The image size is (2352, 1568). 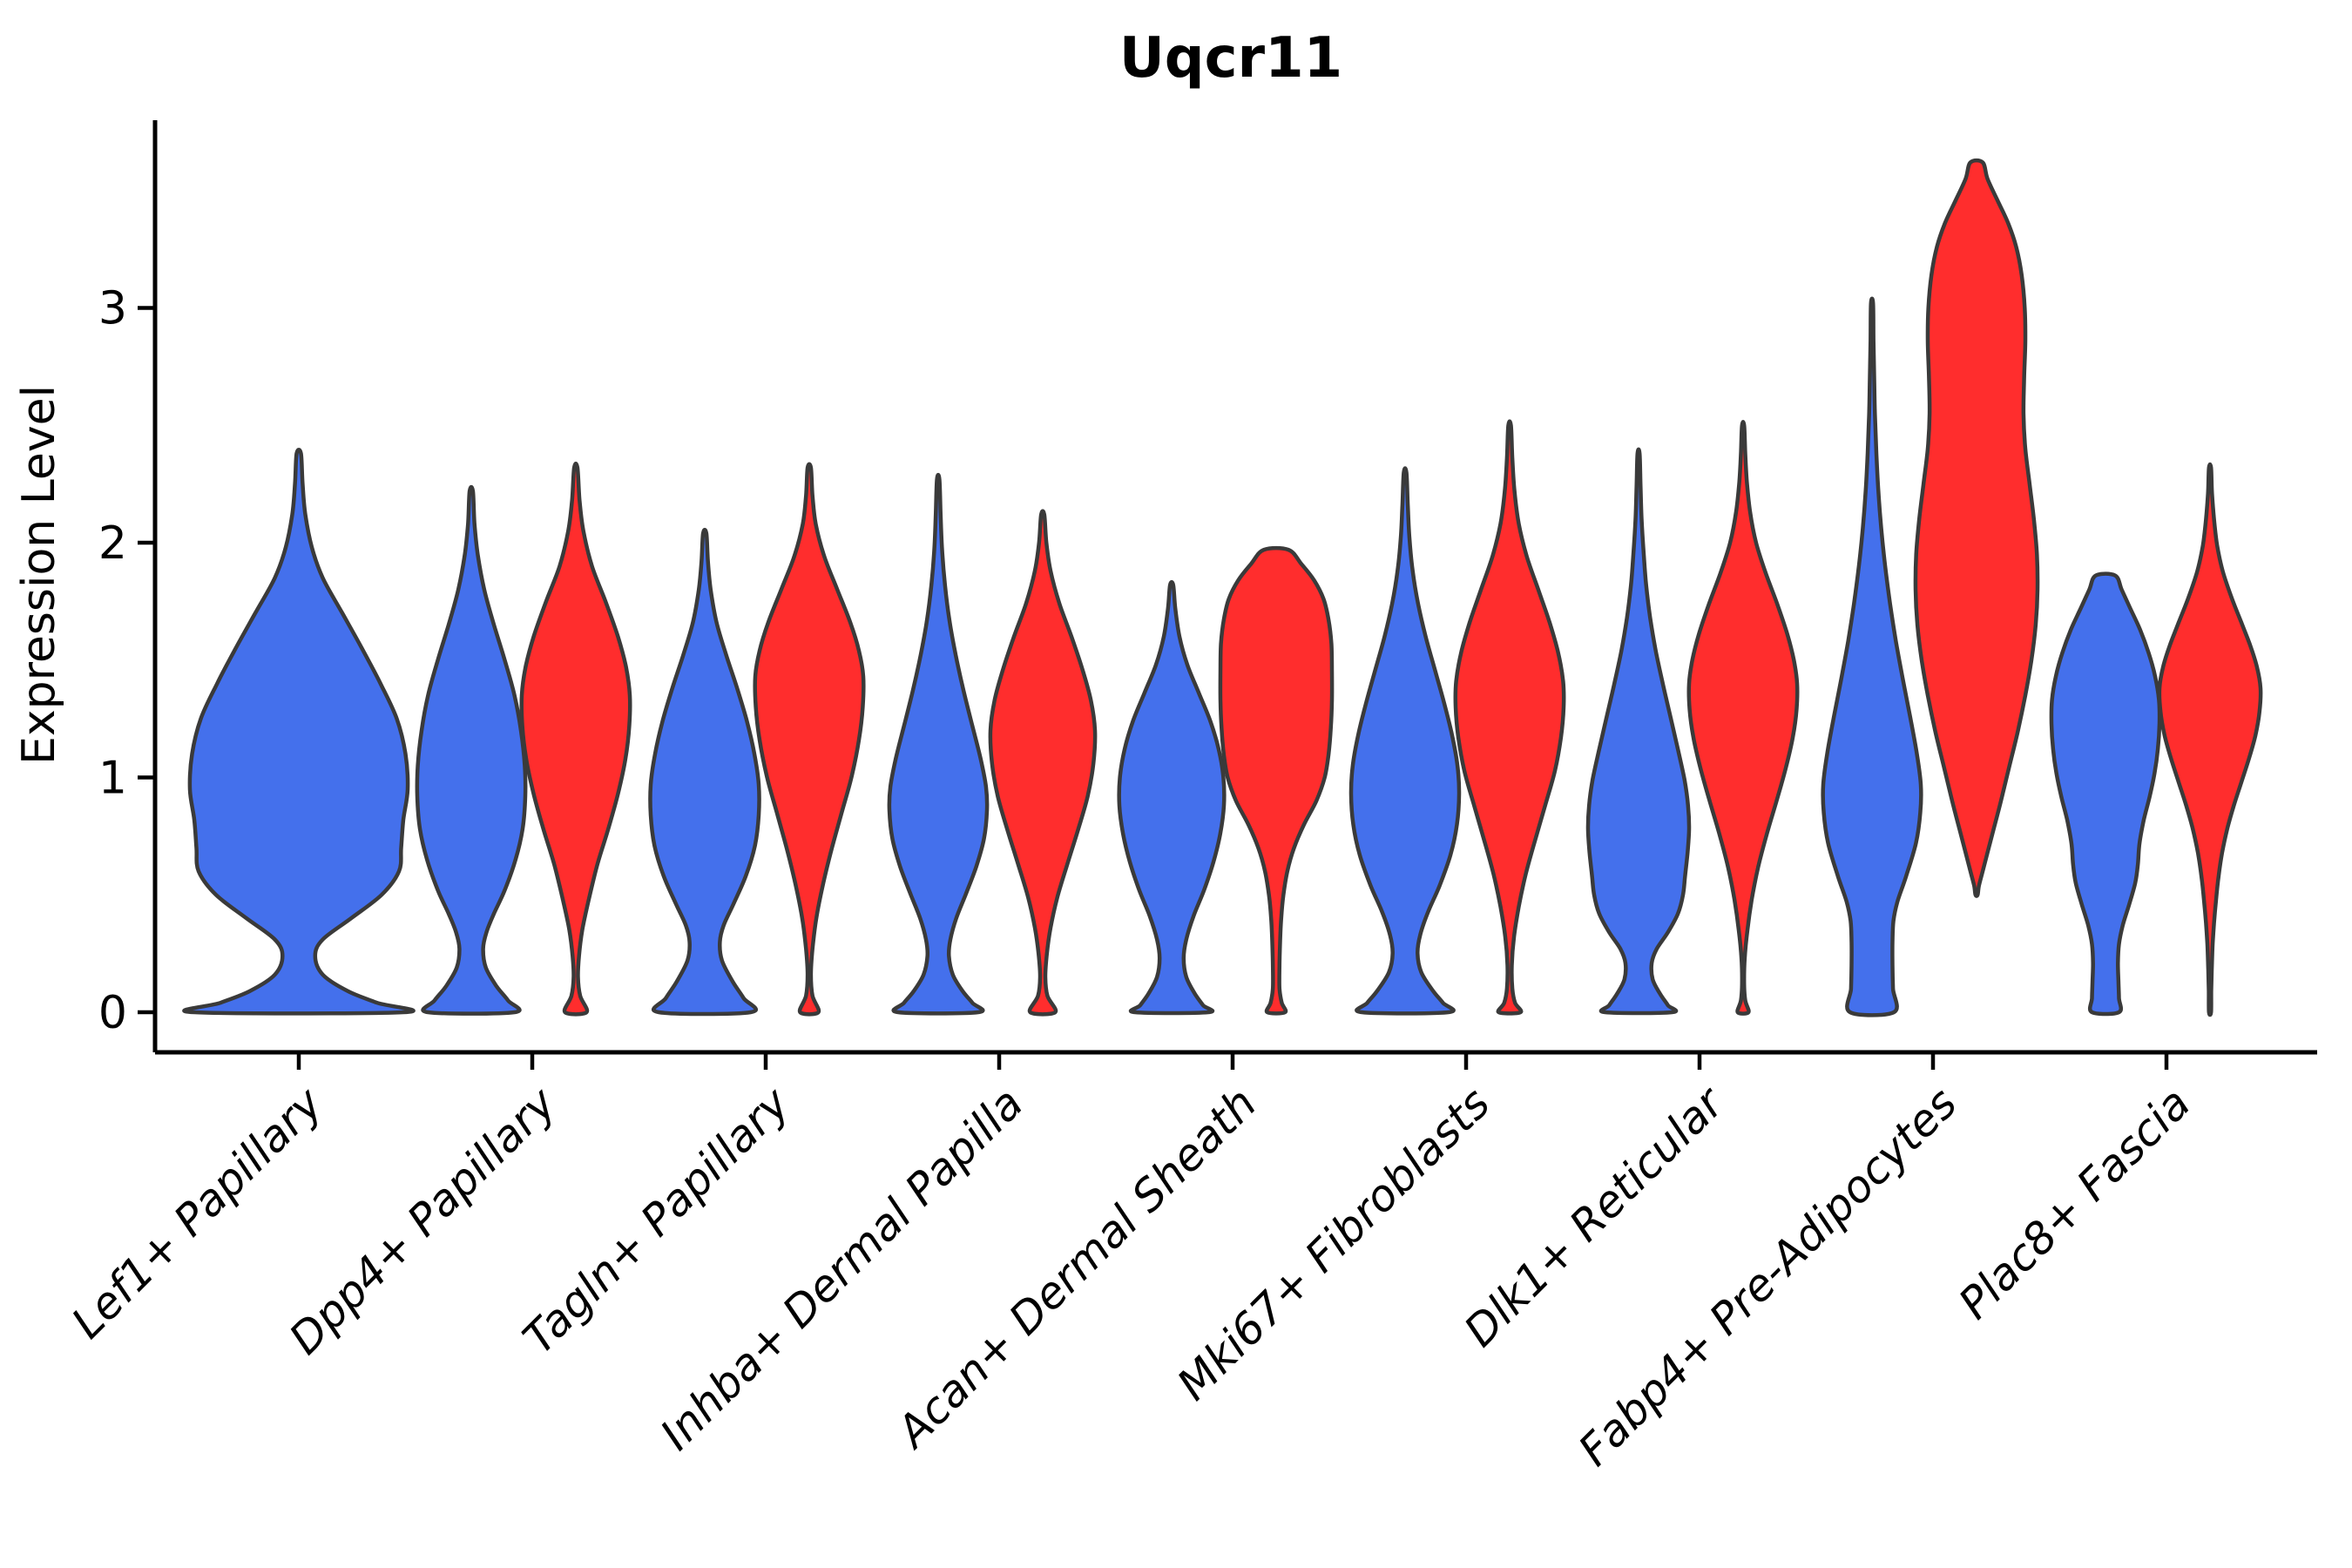 I want to click on y-tick-label: 2, so click(x=113, y=544).